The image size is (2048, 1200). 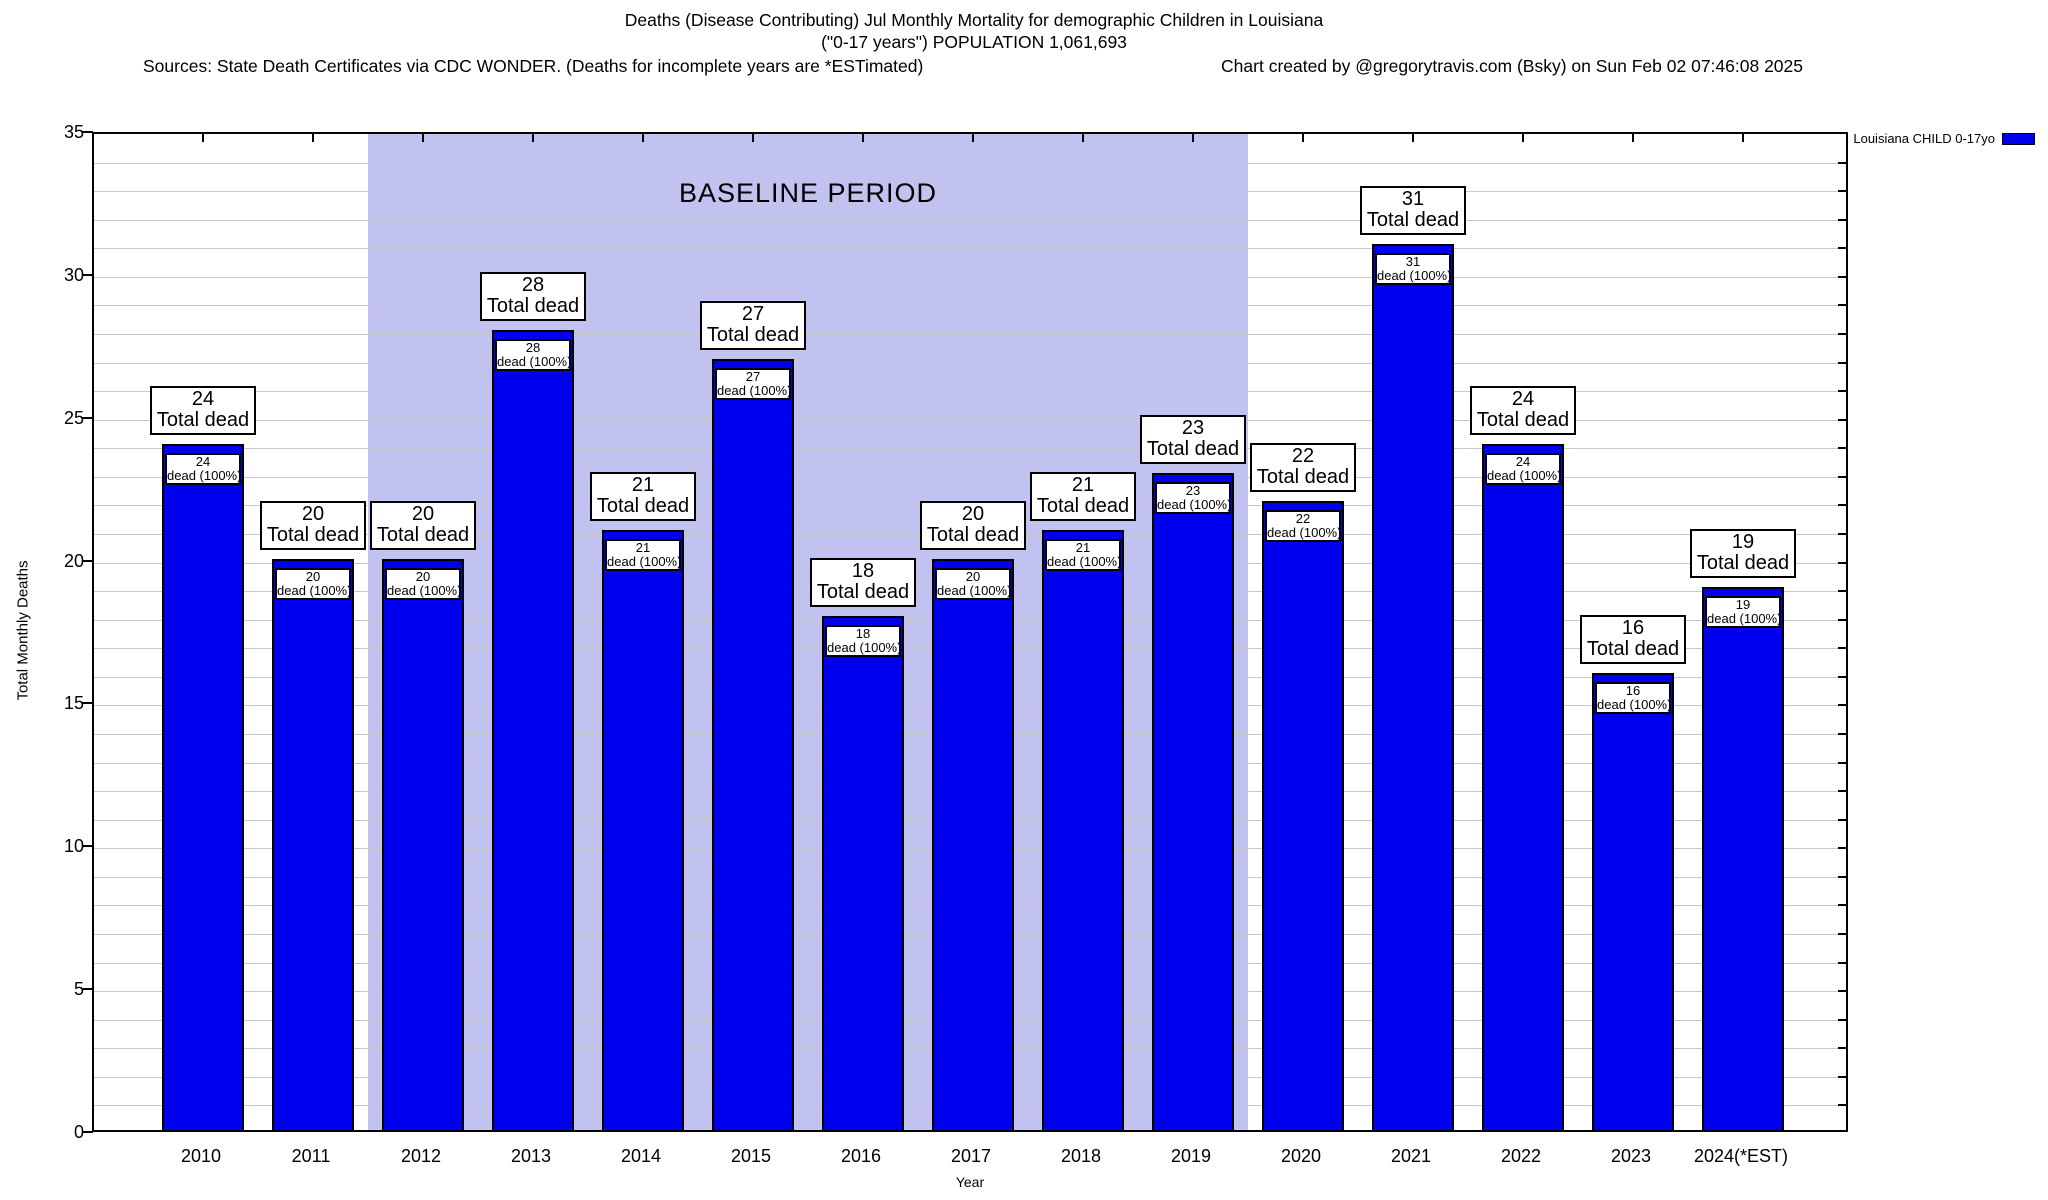 I want to click on bar-total-label-2015: 27 Total dead, so click(x=753, y=325).